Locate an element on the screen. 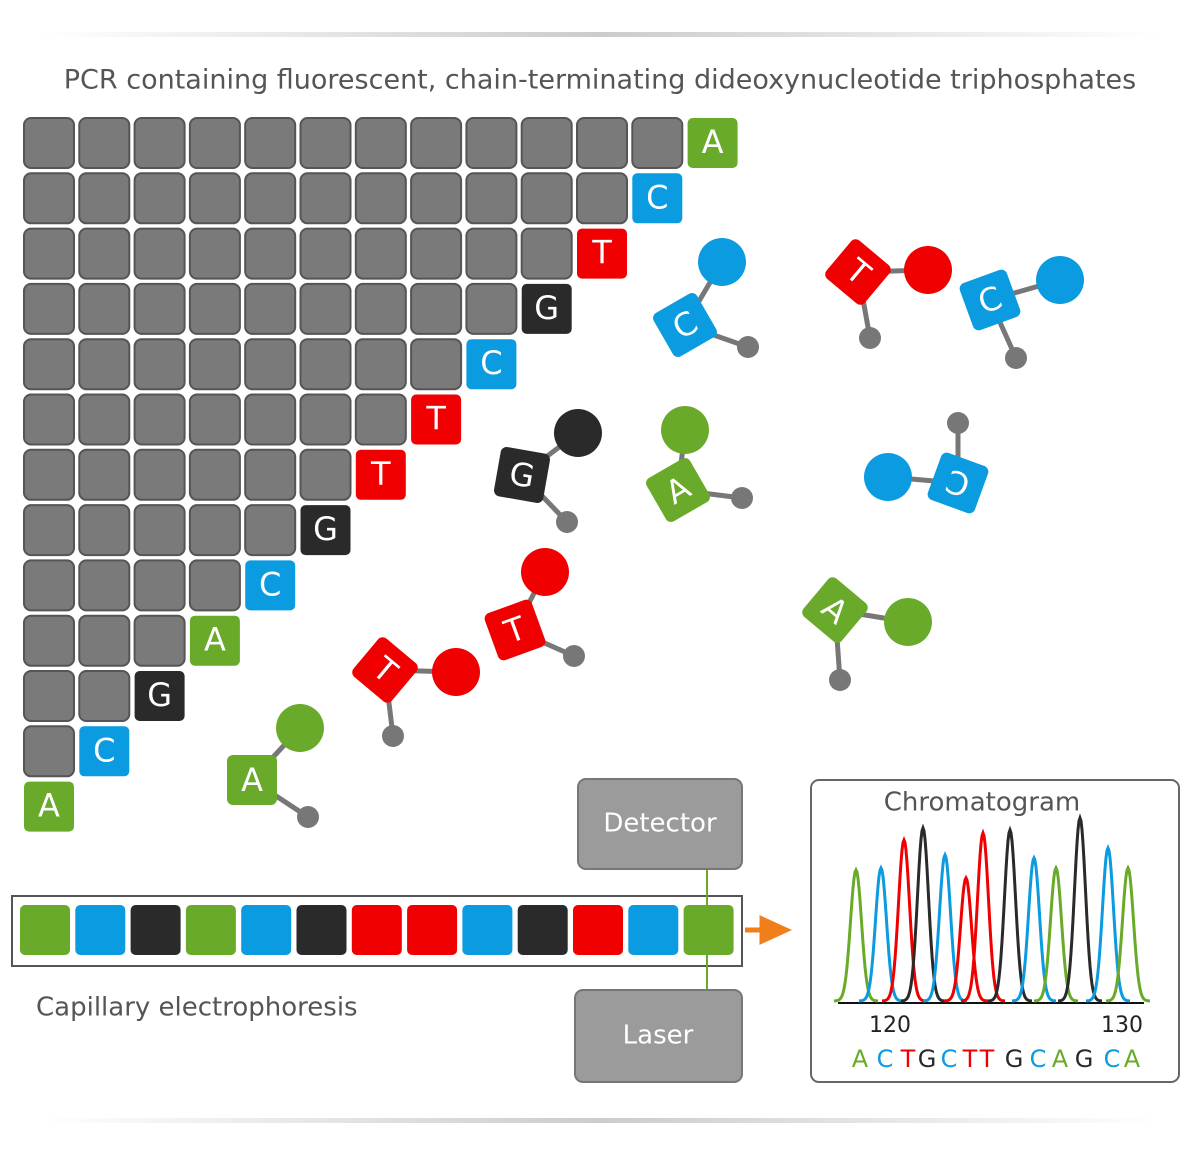 The image size is (1200, 1158). capillary-label: Capillary electrophoresis is located at coordinates (197, 1008).